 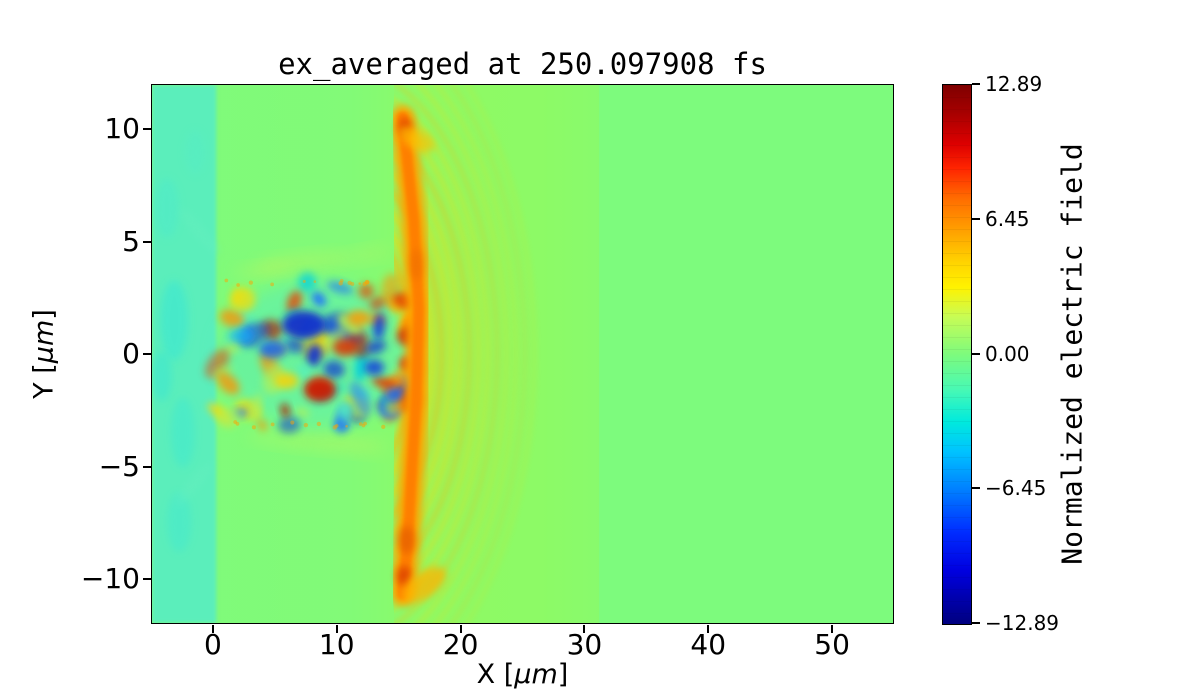 What do you see at coordinates (495, 674) in the screenshot?
I see `x-axis-label-pre: X [` at bounding box center [495, 674].